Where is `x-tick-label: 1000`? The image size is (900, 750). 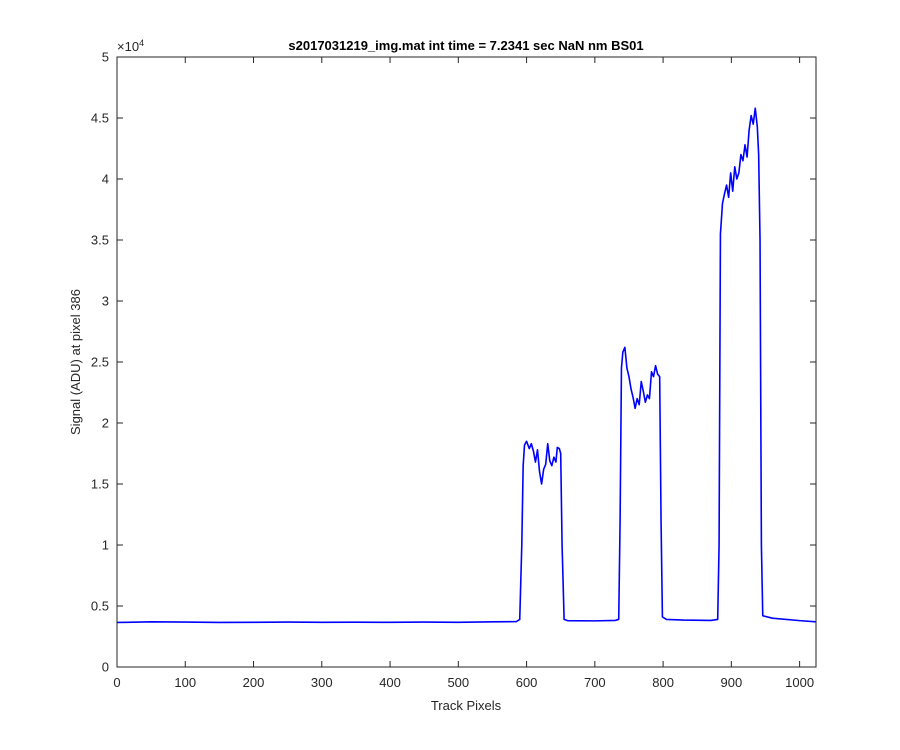
x-tick-label: 1000 is located at coordinates (799, 682).